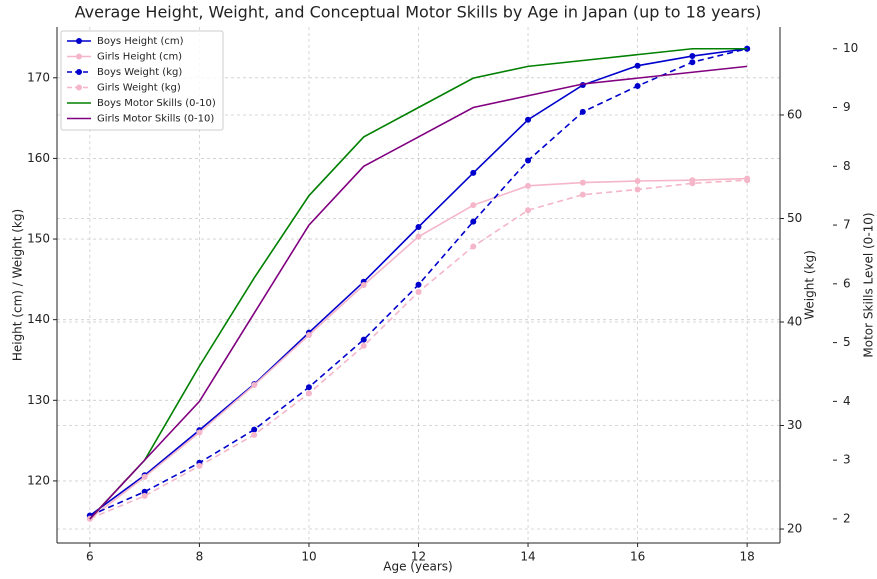  Describe the element at coordinates (527, 557) in the screenshot. I see `x-tick-label: 14` at that location.